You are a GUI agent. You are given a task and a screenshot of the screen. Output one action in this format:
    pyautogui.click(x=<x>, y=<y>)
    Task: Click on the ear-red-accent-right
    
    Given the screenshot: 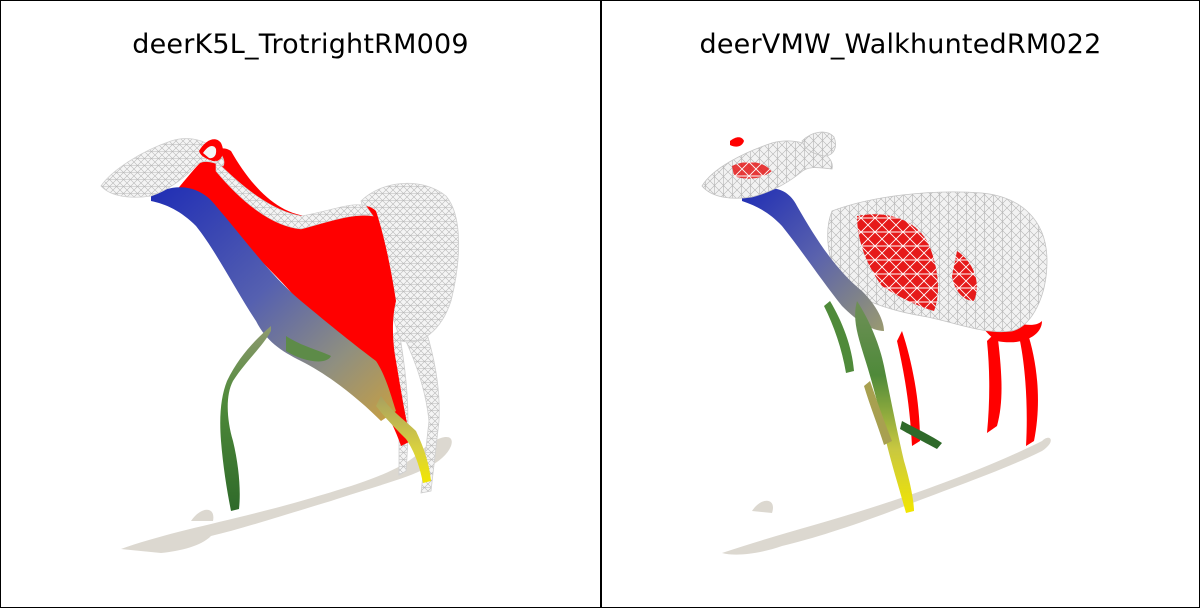 What is the action you would take?
    pyautogui.click(x=737, y=142)
    